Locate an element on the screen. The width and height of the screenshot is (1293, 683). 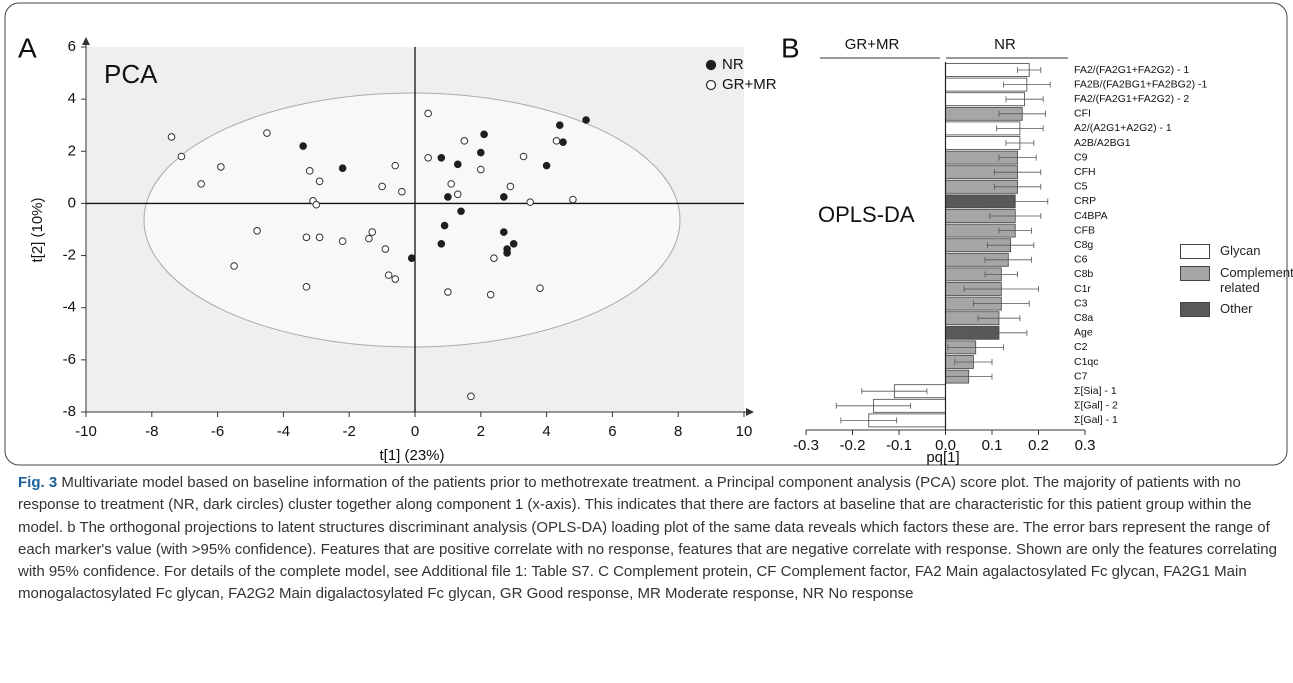
category-label: Σ[Sia] - 1 is located at coordinates (1095, 391).